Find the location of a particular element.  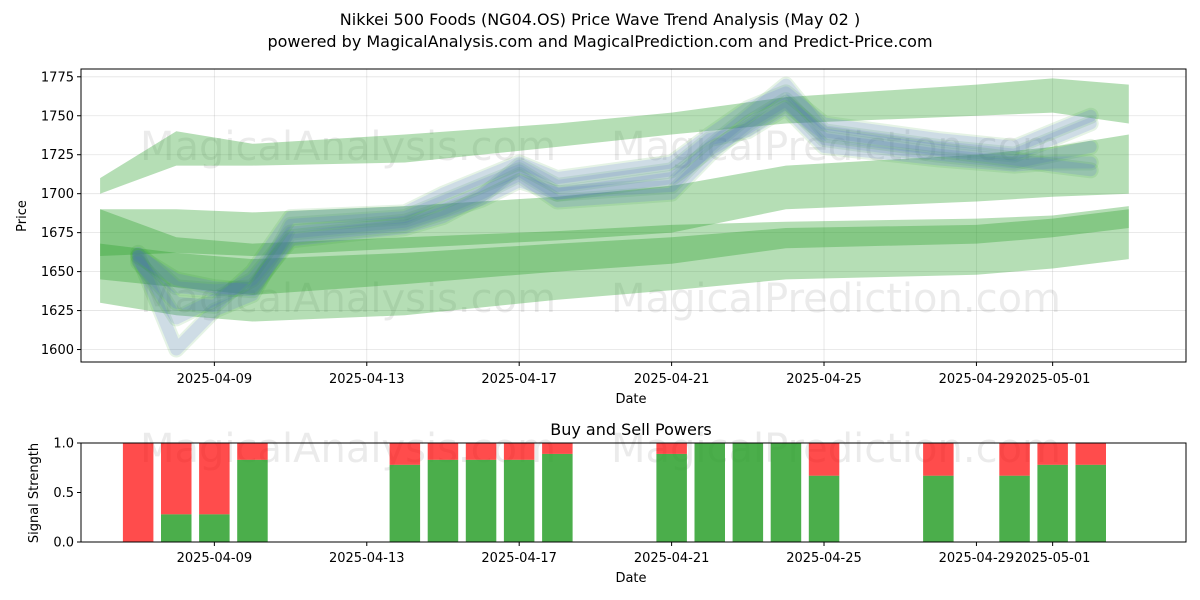

price-x-tick-label: 2025-04-25 is located at coordinates (824, 379).